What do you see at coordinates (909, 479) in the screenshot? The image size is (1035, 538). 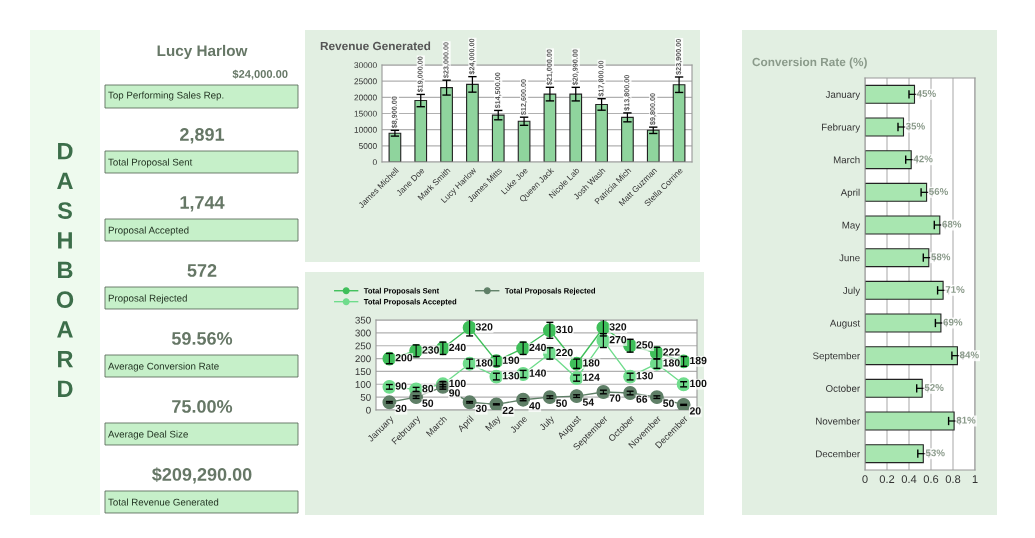 I see `x-tick-label: 0.4` at bounding box center [909, 479].